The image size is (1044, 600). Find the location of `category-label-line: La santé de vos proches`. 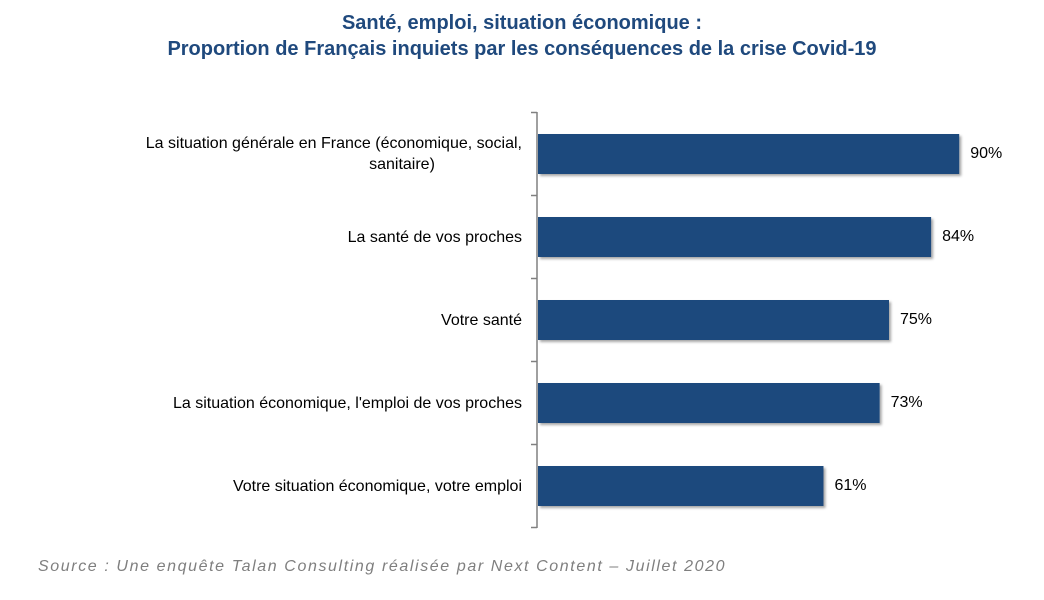

category-label-line: La santé de vos proches is located at coordinates (434, 237).